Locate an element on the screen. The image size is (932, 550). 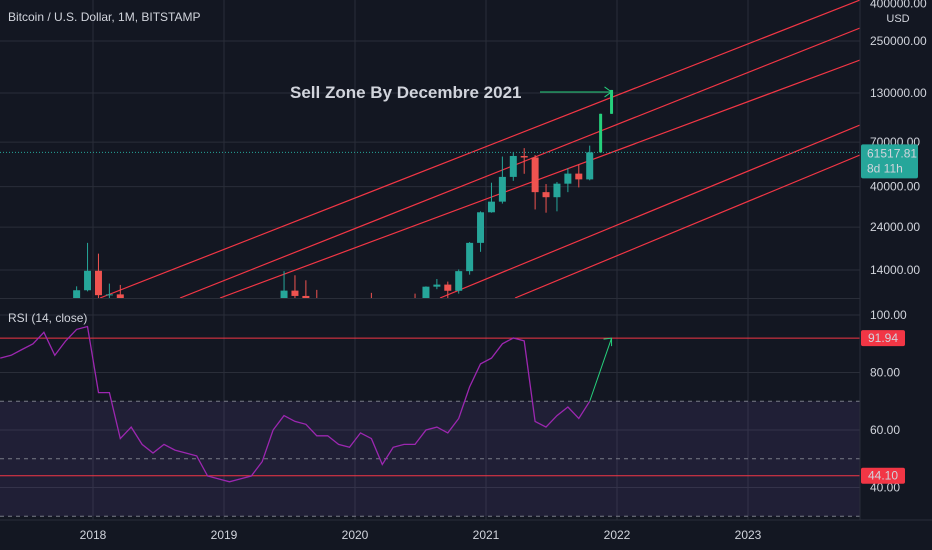
time-tick-2022: 2022 is located at coordinates (617, 535).